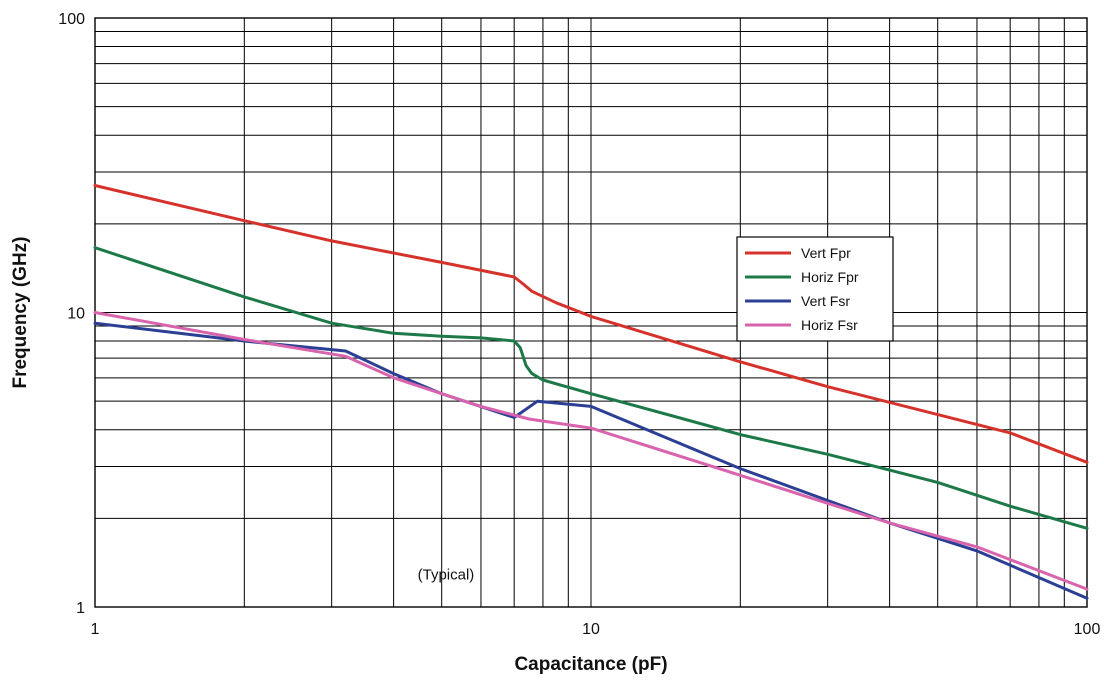 This screenshot has width=1104, height=685. I want to click on x-tick-labels: 1 10 100, so click(596, 629).